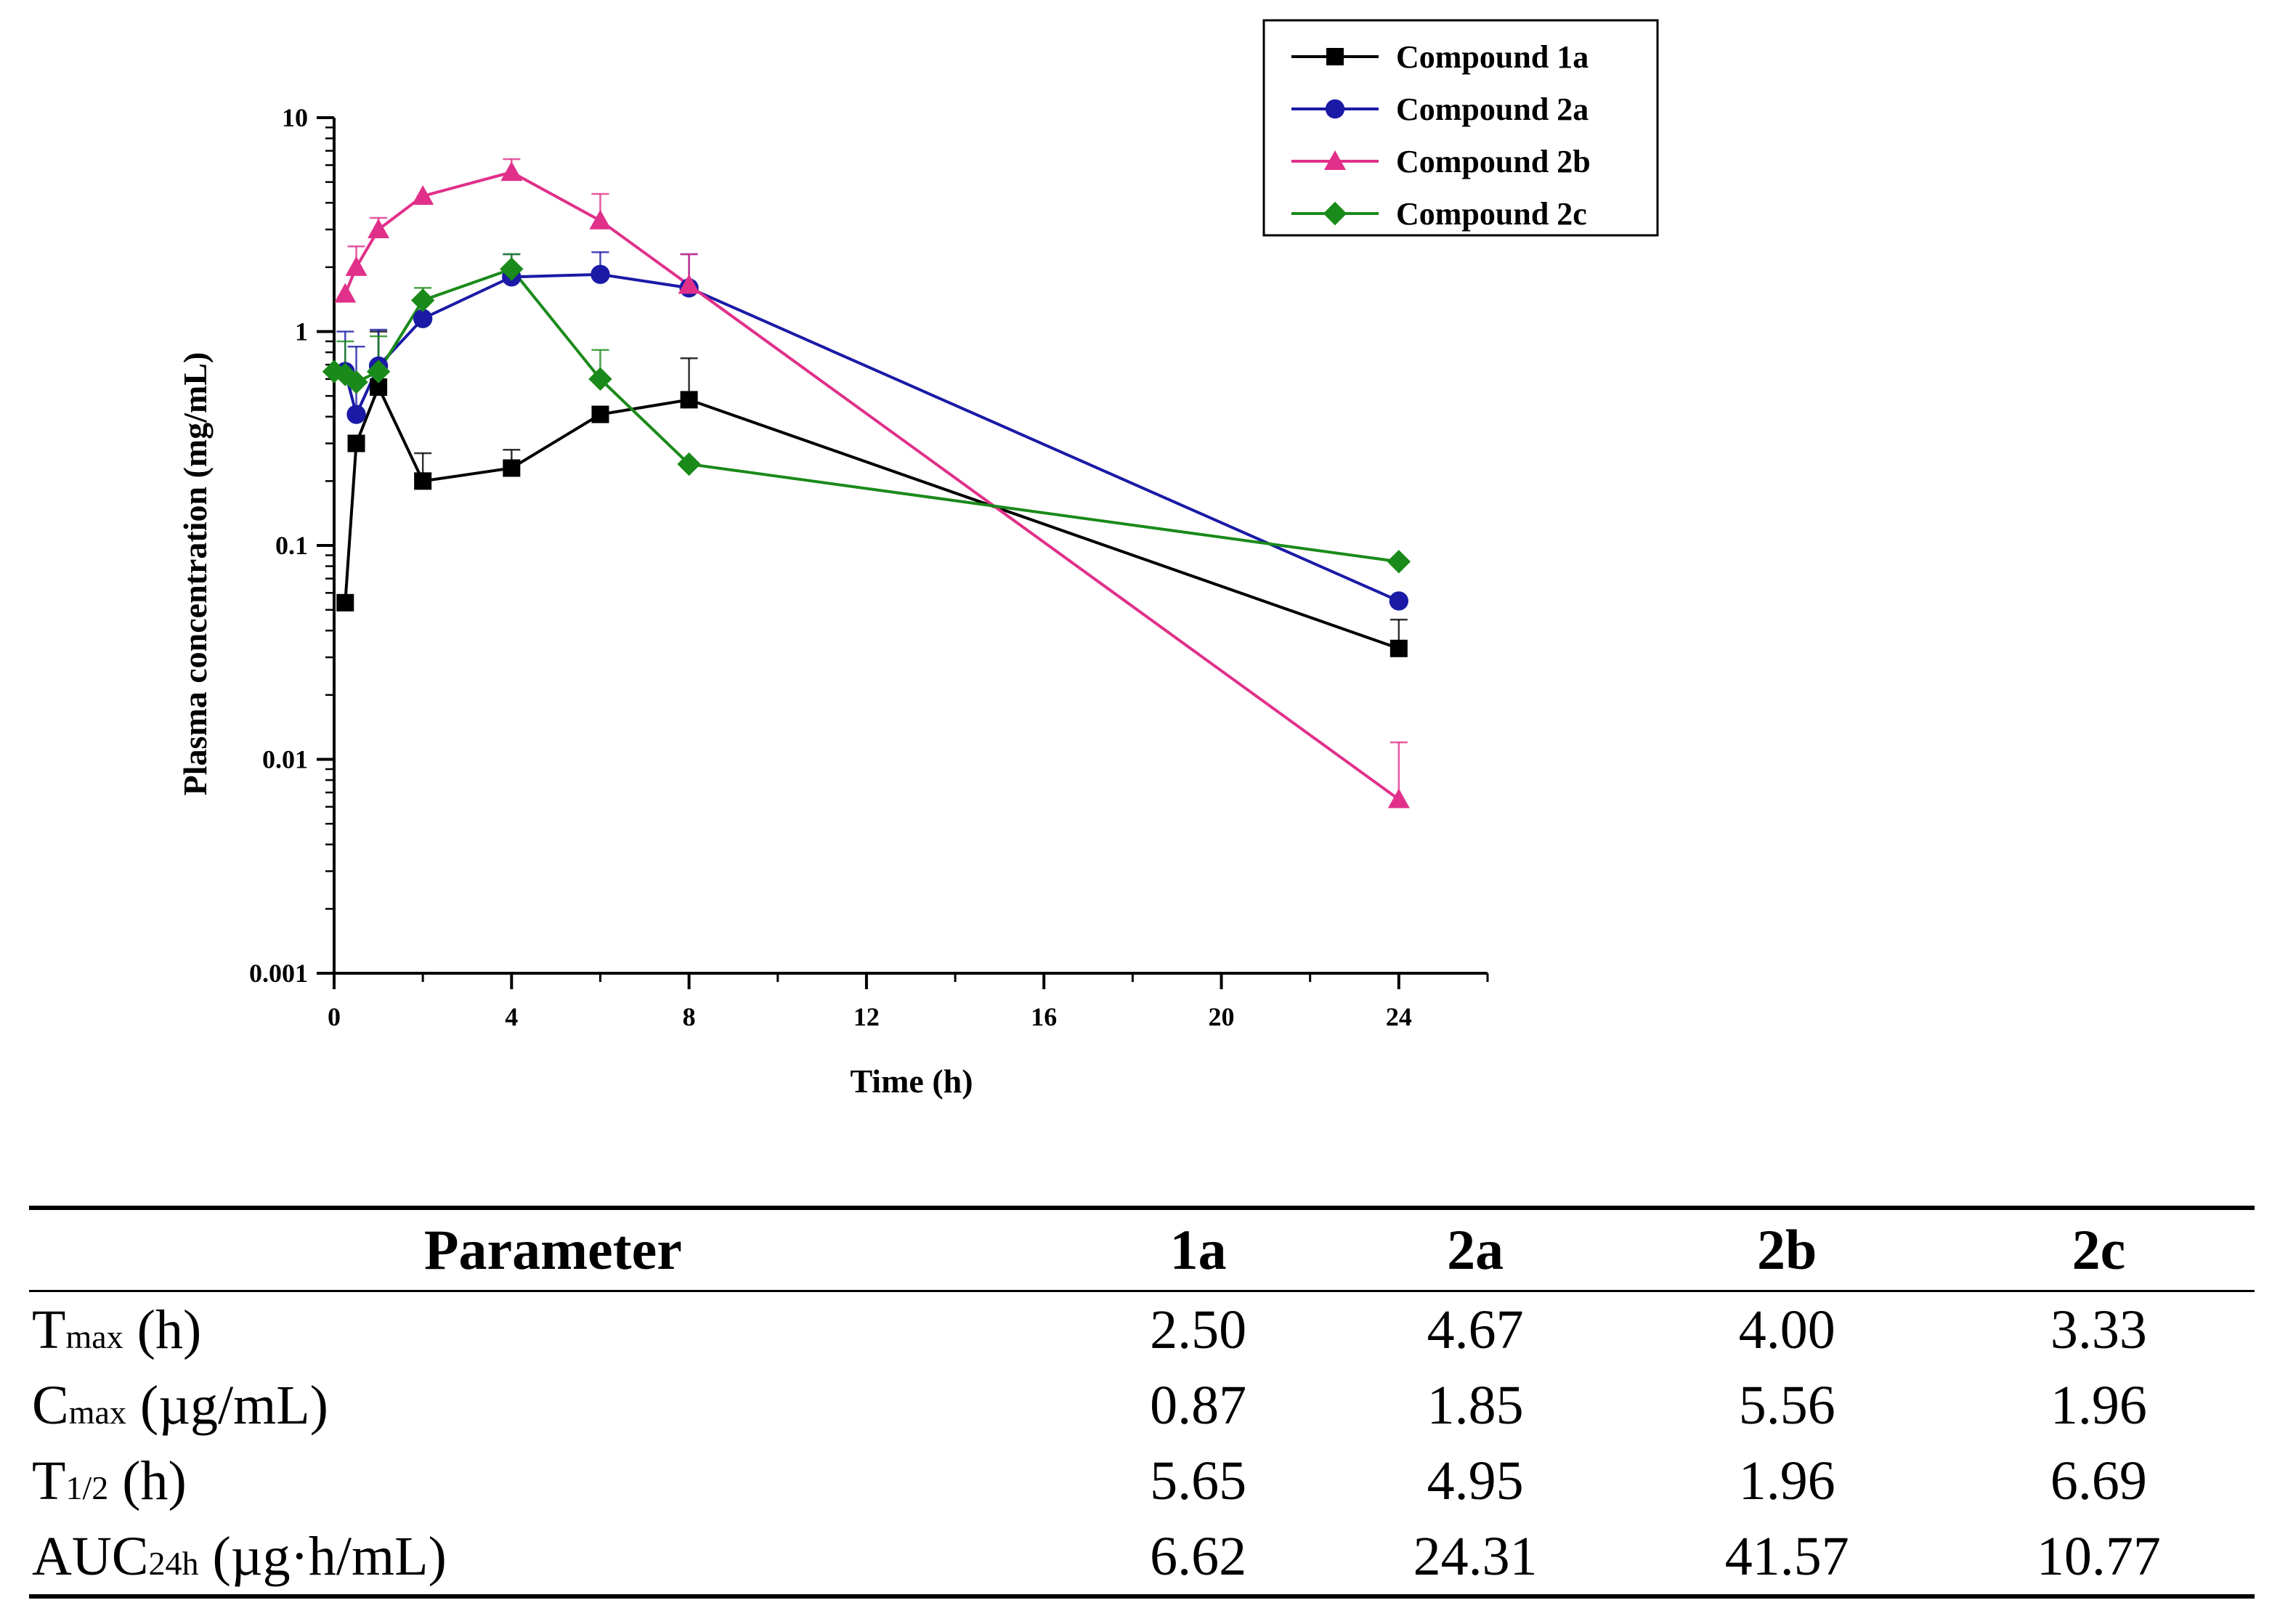 Image resolution: width=2272 pixels, height=1624 pixels. What do you see at coordinates (1475, 1329) in the screenshot?
I see `value-2a: 4.67` at bounding box center [1475, 1329].